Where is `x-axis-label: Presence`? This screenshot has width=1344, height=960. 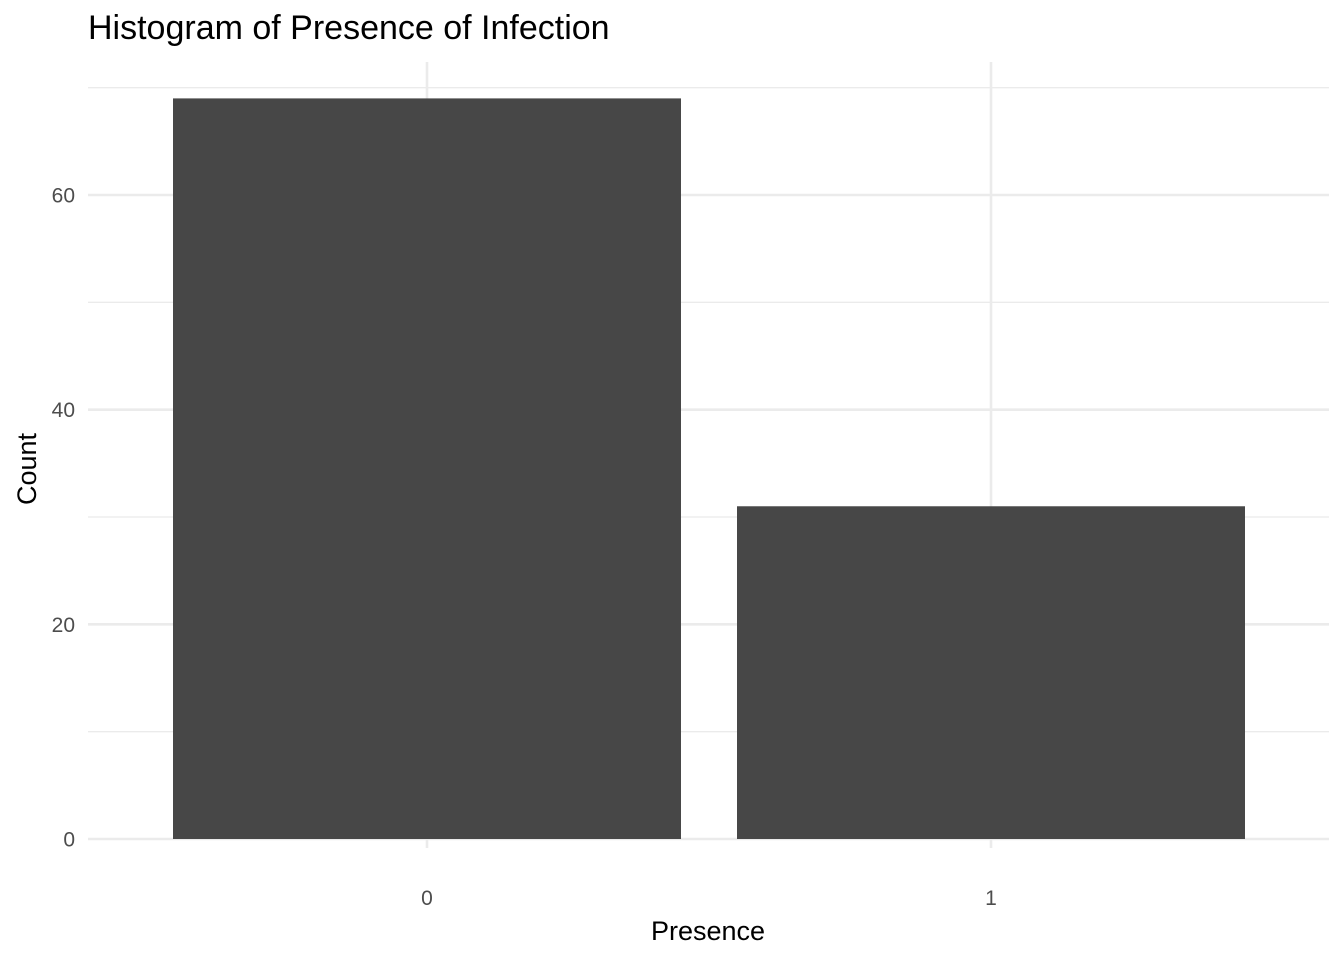
x-axis-label: Presence is located at coordinates (708, 931).